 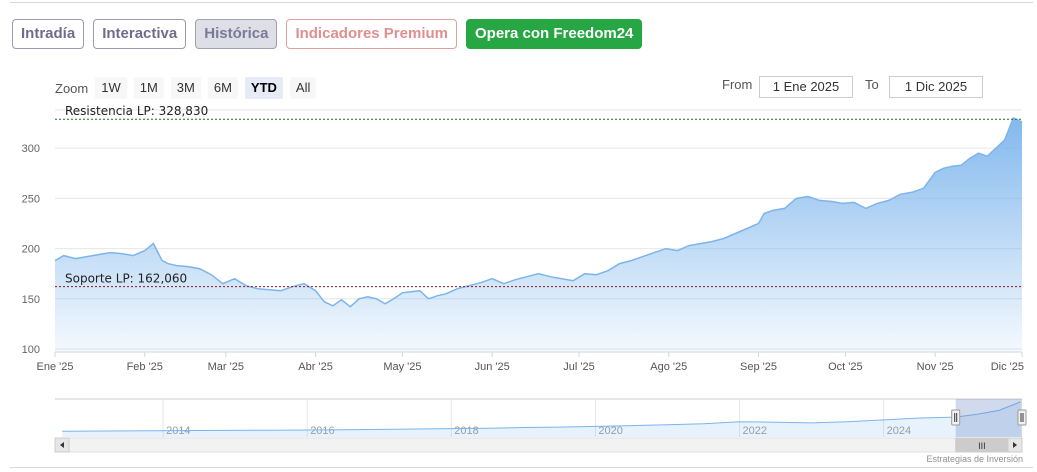 What do you see at coordinates (521, 467) in the screenshot?
I see `bottom-divider` at bounding box center [521, 467].